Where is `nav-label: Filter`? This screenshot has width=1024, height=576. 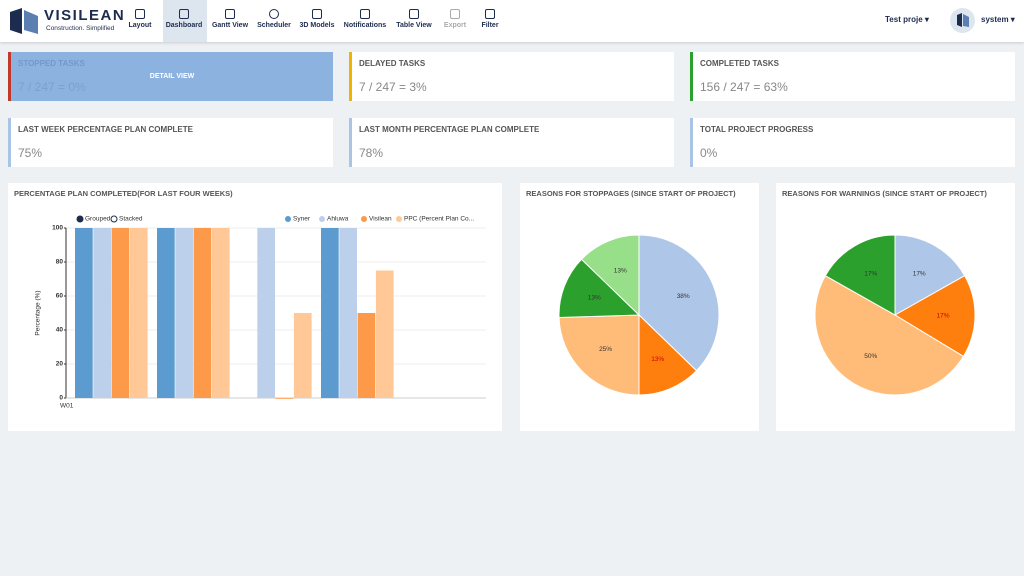 nav-label: Filter is located at coordinates (490, 25).